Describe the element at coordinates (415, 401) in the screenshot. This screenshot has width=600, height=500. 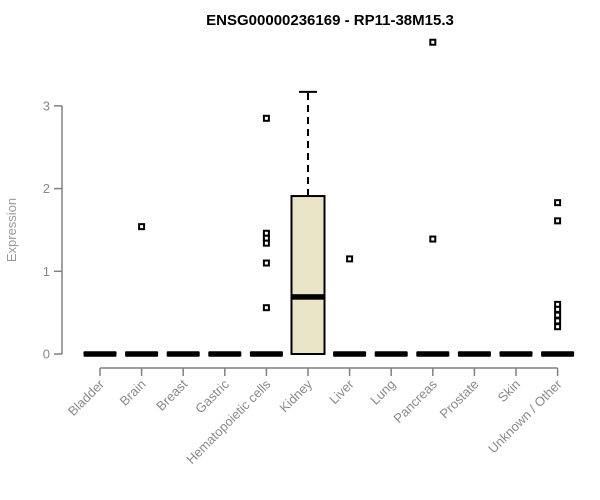
I see `x-tick-label-pancreas: Pancreas` at that location.